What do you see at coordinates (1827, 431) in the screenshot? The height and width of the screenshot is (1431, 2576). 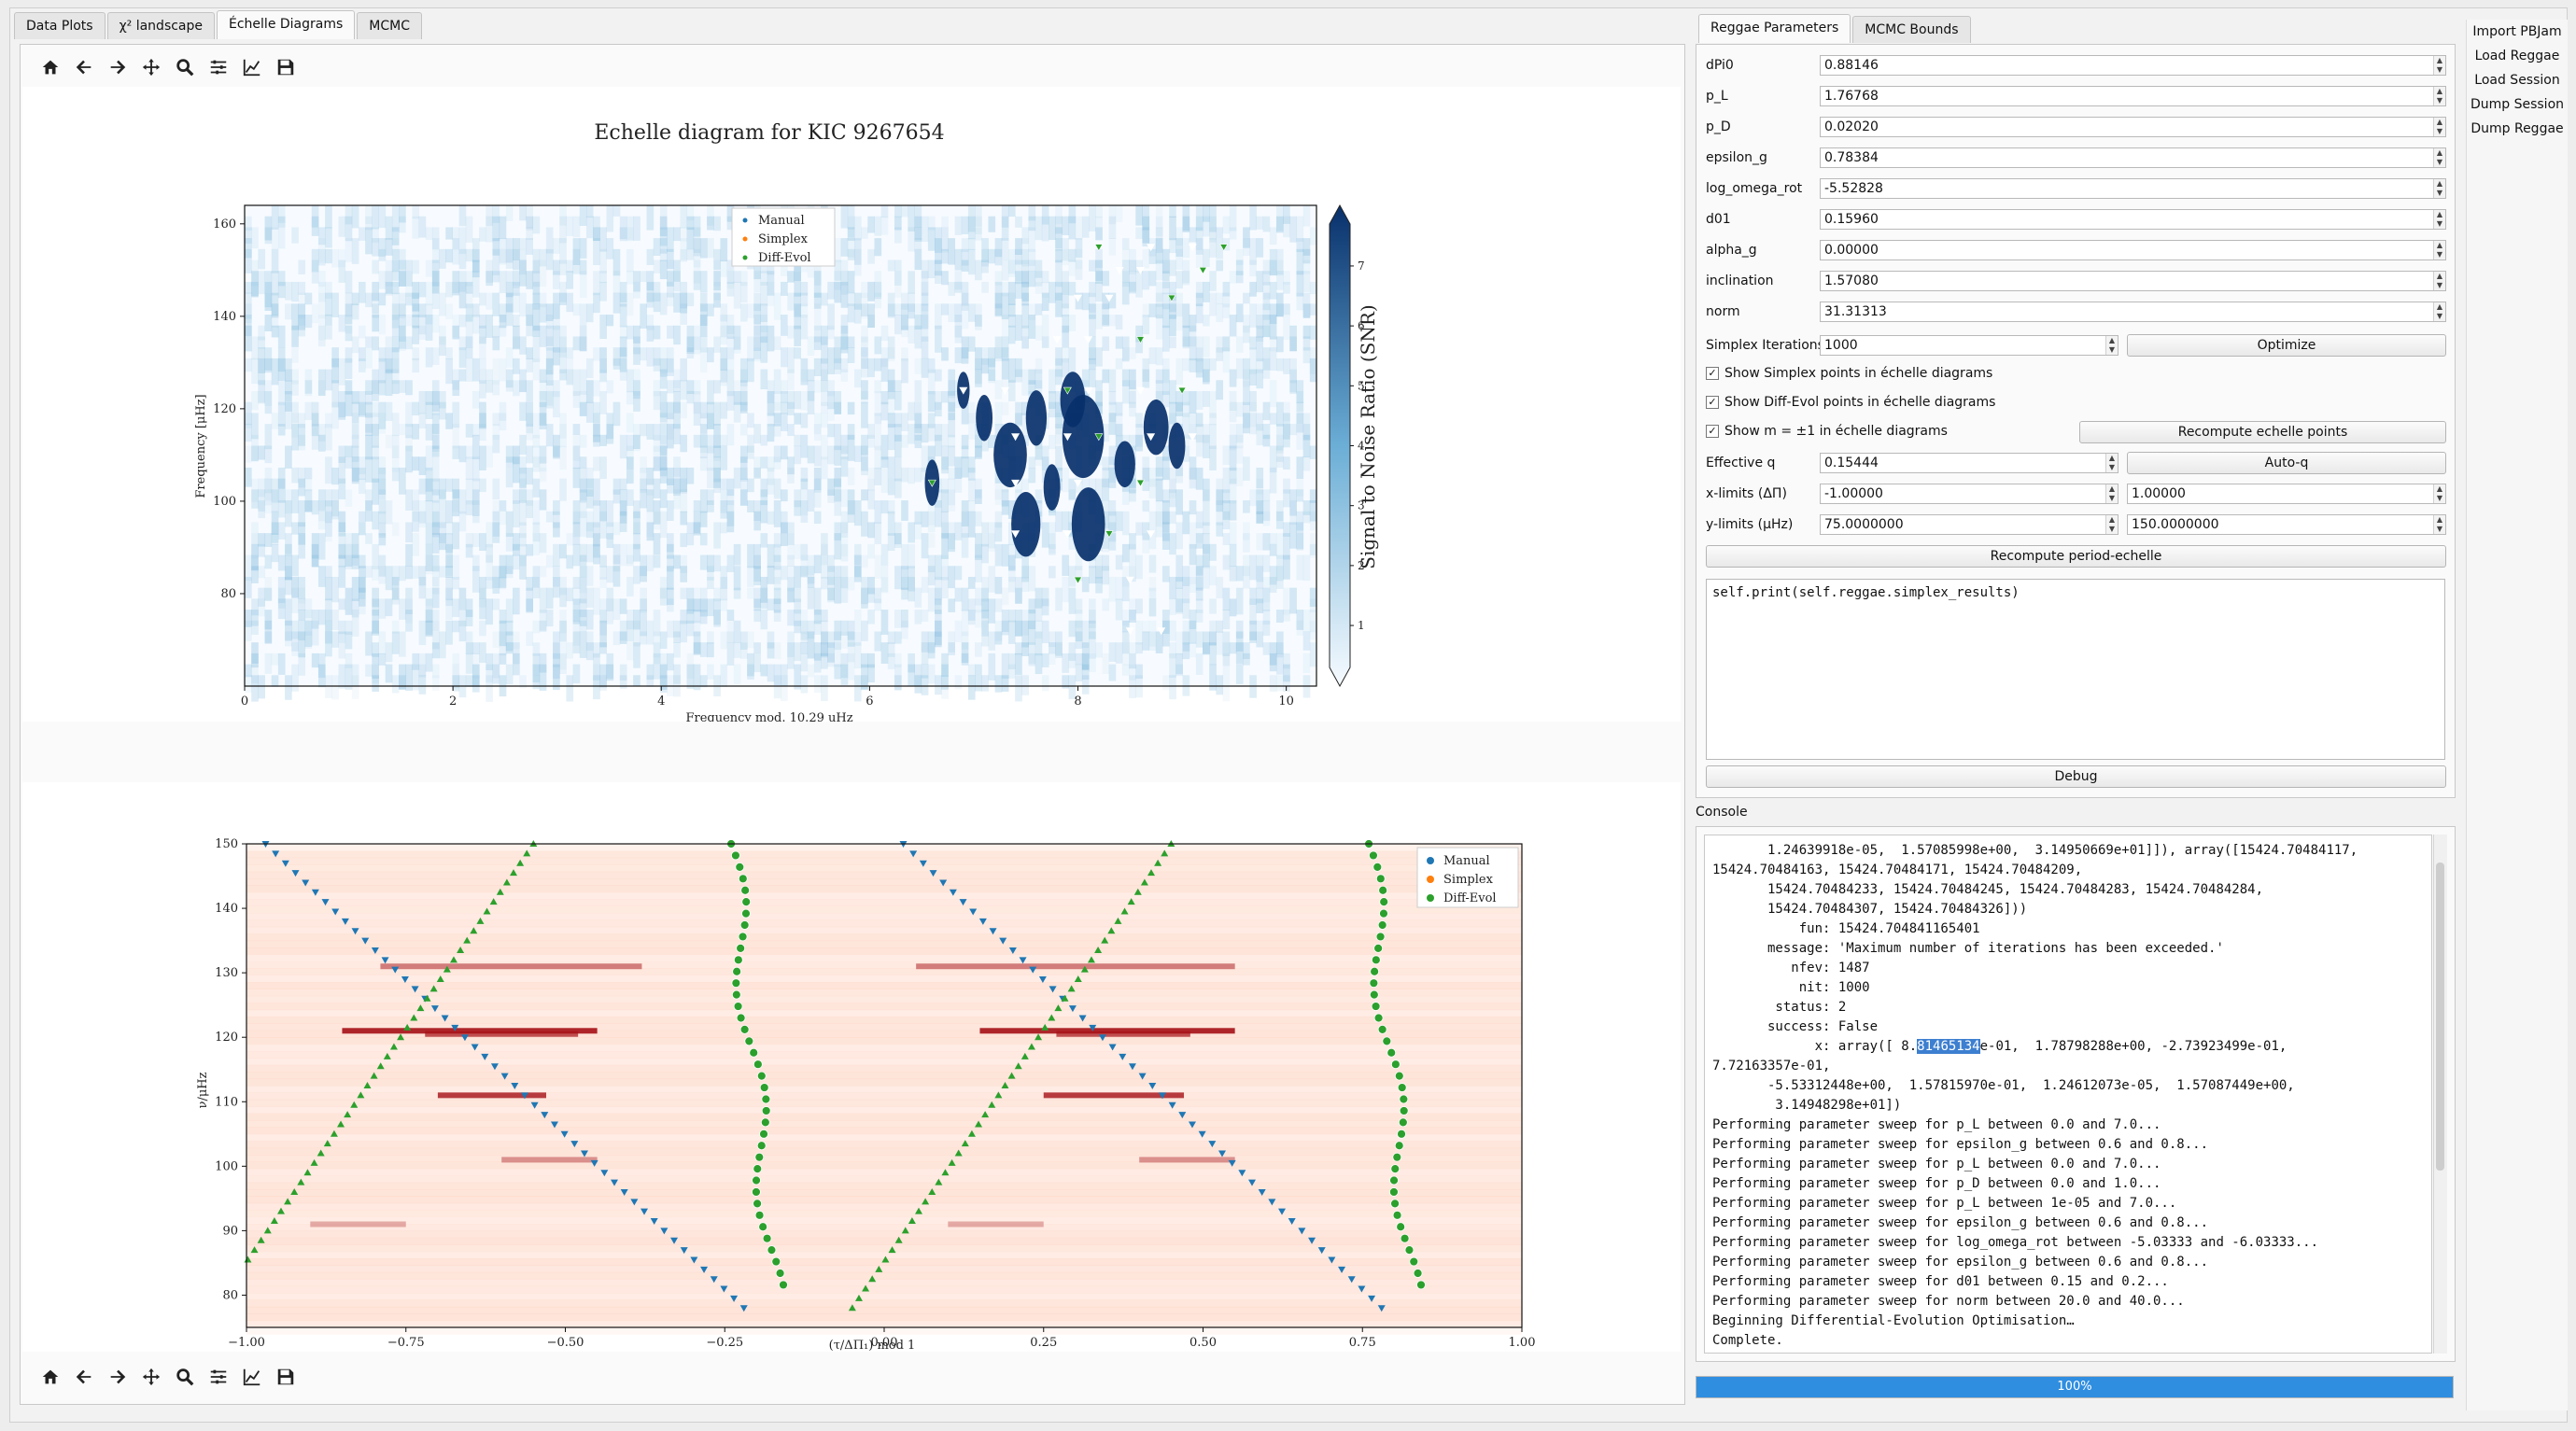 I see `show-m-checkbox: ✓ Show m = ±1 in échelle diagrams` at bounding box center [1827, 431].